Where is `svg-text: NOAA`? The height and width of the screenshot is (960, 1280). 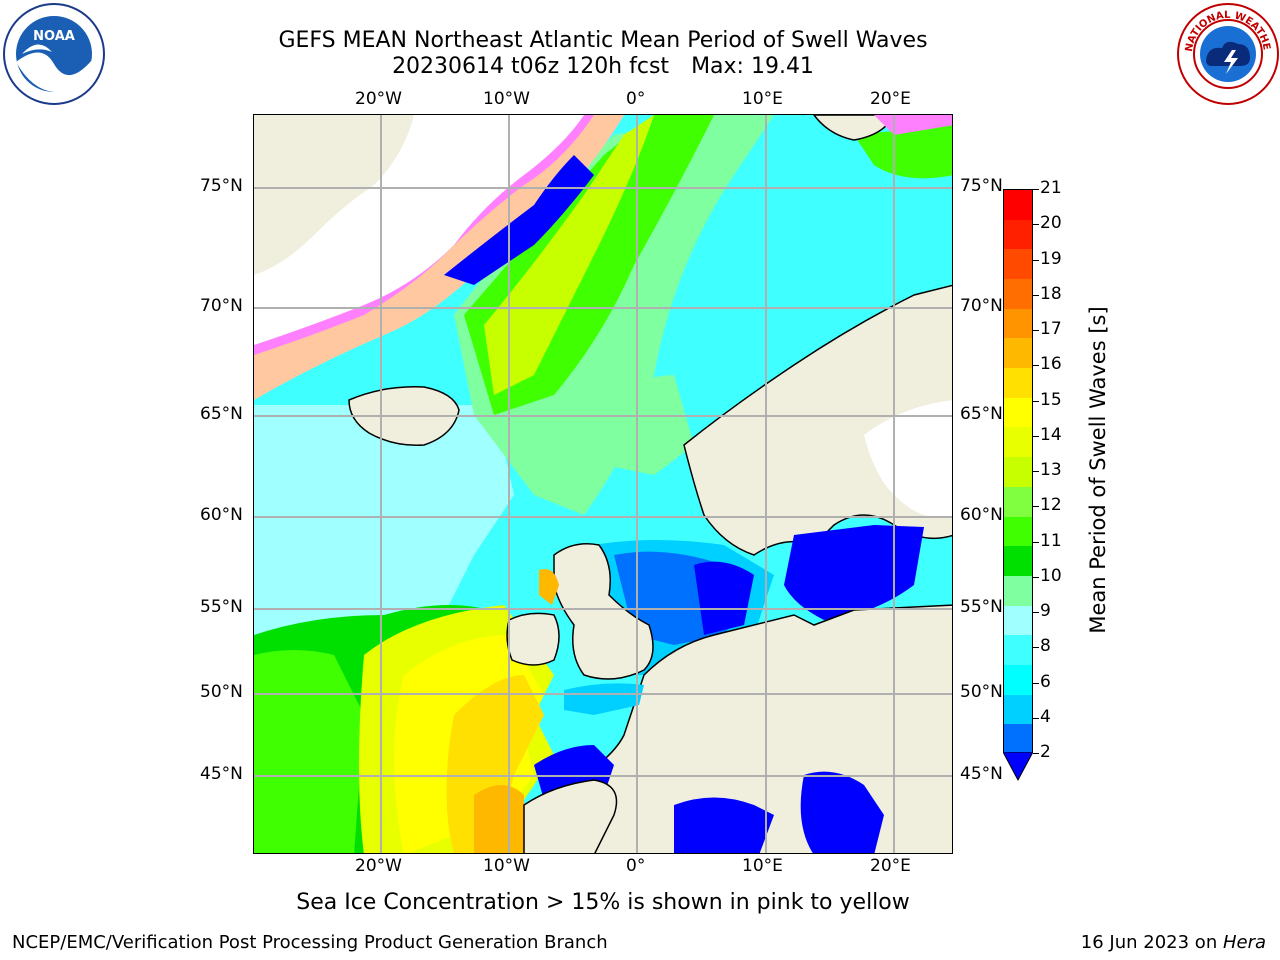 svg-text: NOAA is located at coordinates (54, 36).